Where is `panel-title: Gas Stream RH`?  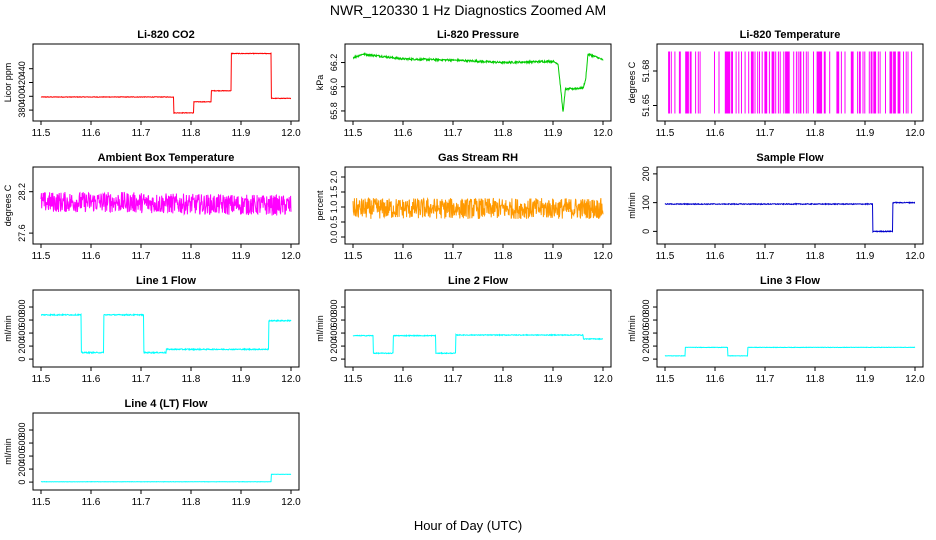
panel-title: Gas Stream RH is located at coordinates (478, 158).